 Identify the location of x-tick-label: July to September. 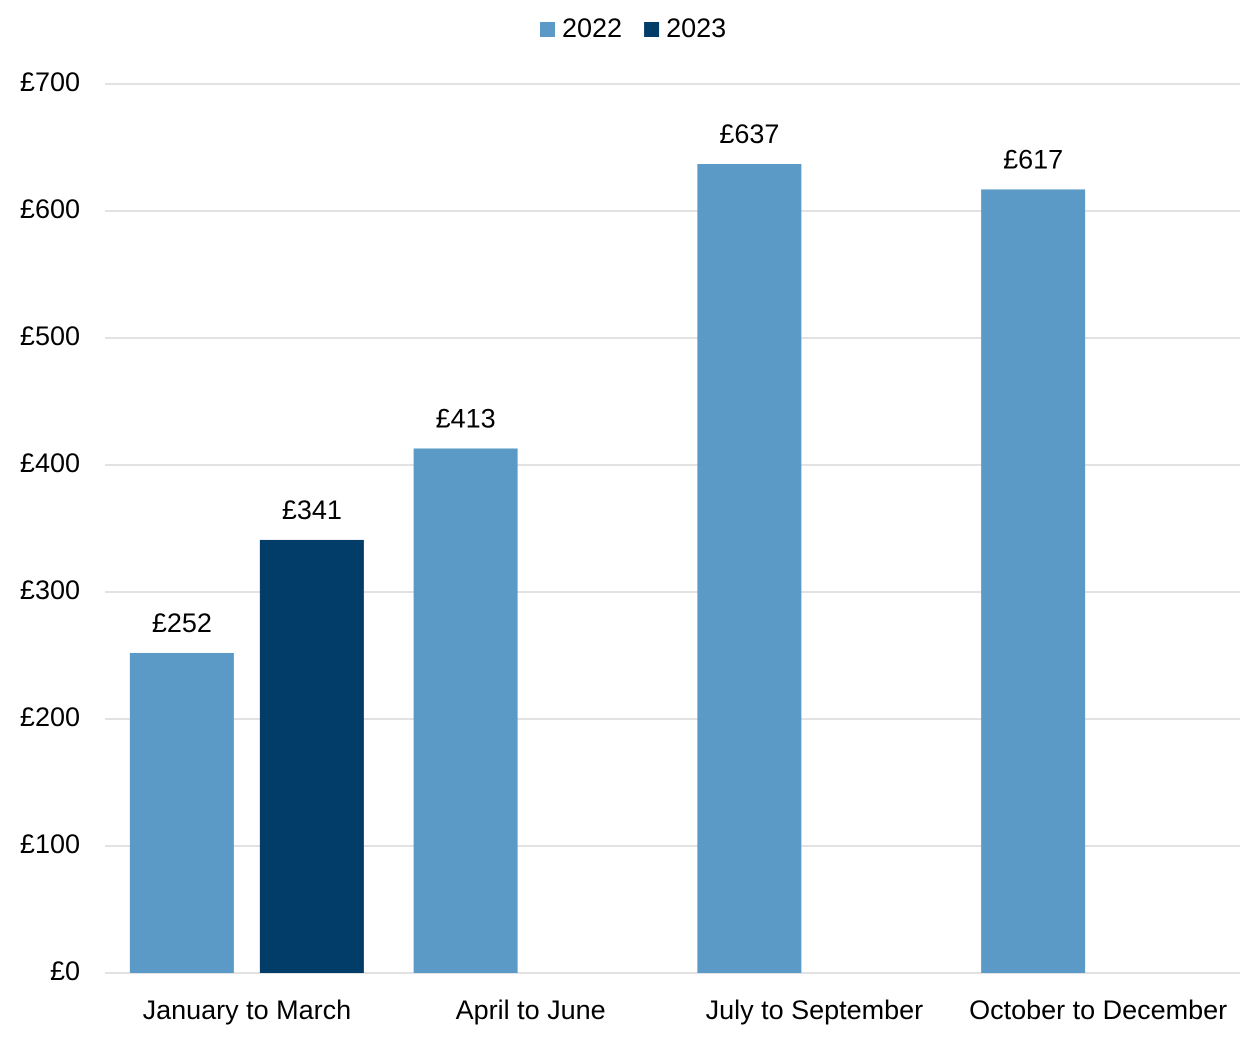
(814, 1010).